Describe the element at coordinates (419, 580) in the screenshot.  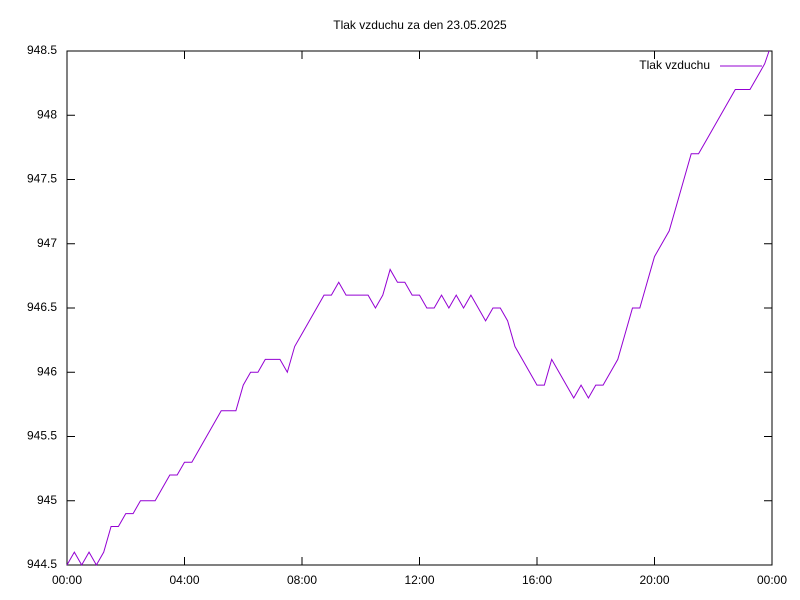
I see `x-tick-label: 12:00` at that location.